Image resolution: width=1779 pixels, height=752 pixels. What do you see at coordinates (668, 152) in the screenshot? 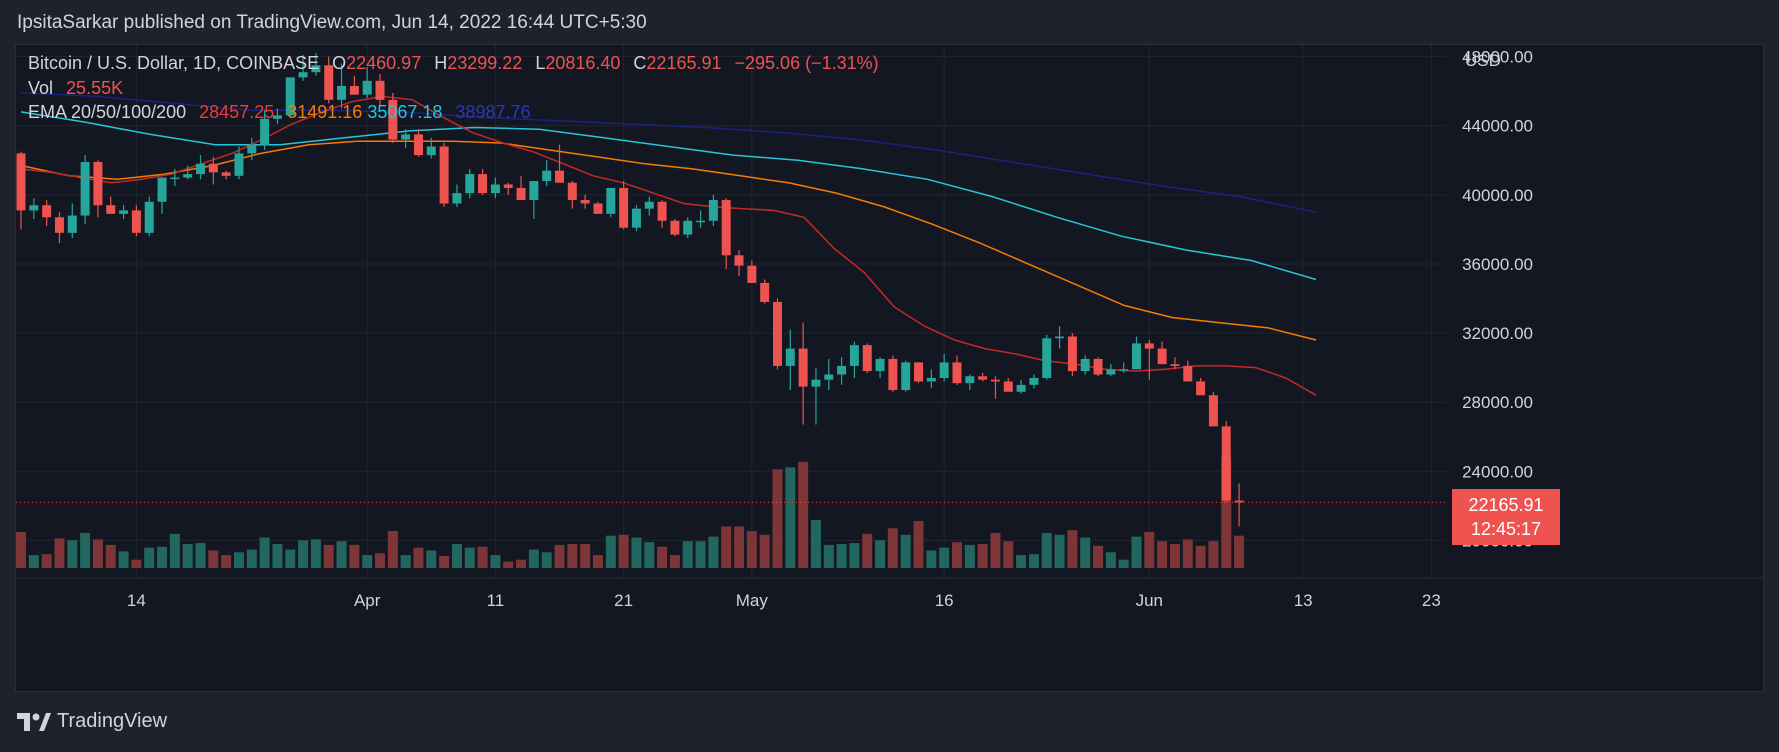
I see `ema200-line` at bounding box center [668, 152].